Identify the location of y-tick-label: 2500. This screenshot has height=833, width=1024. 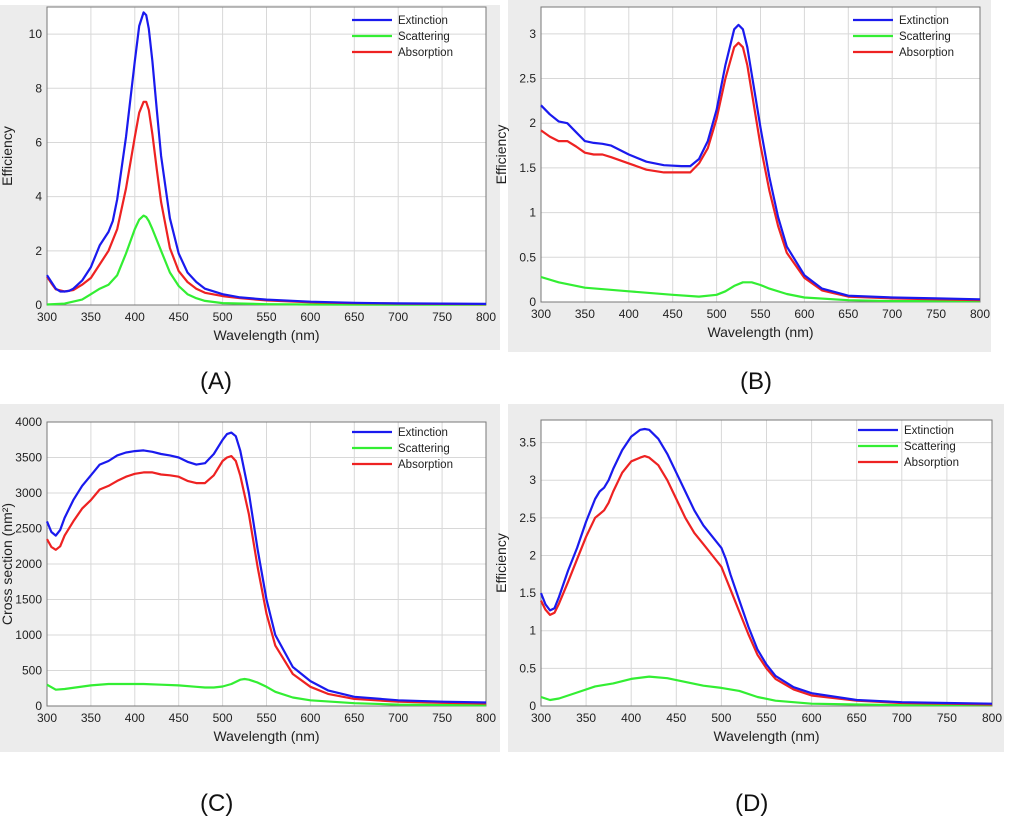
(28, 529).